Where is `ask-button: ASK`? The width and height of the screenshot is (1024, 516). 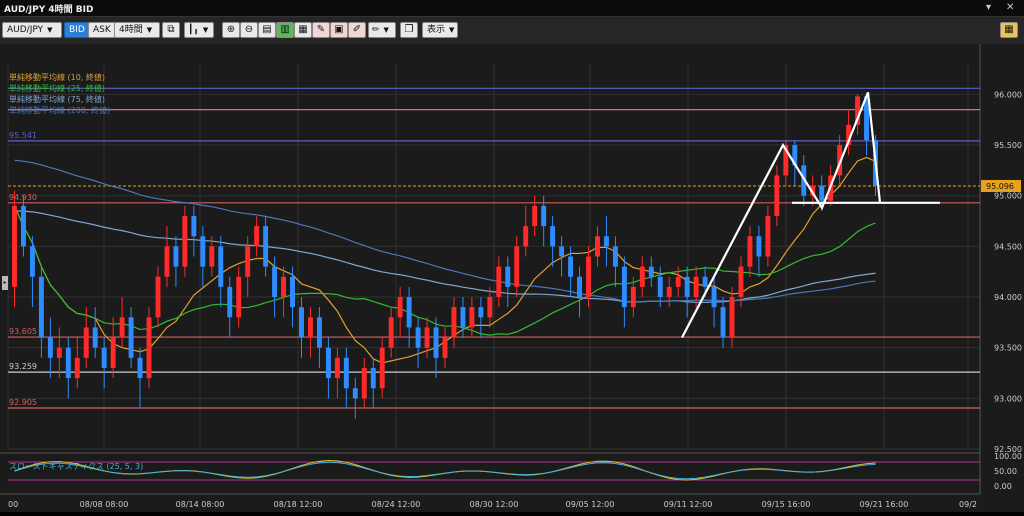
ask-button: ASK is located at coordinates (102, 30).